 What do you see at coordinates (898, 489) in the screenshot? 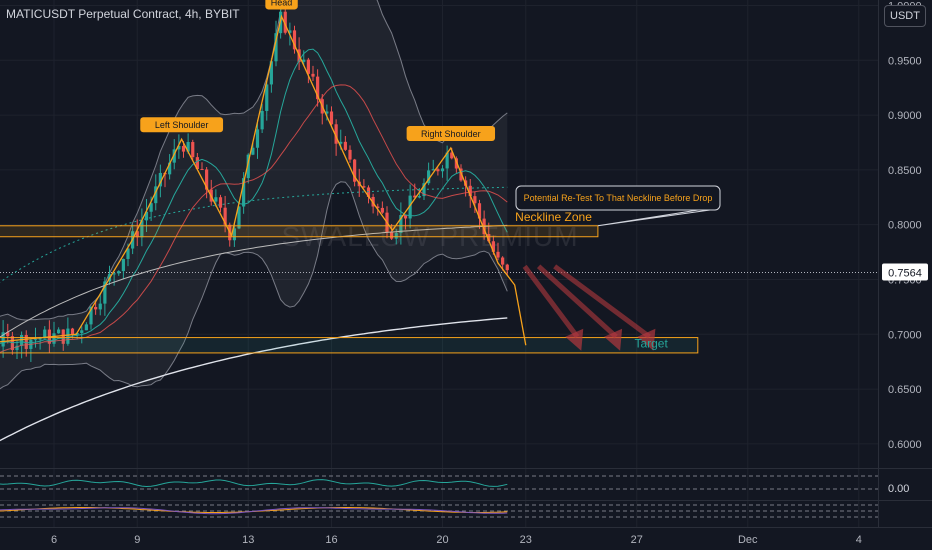
I see `oscillator-value-label: 0.00` at bounding box center [898, 489].